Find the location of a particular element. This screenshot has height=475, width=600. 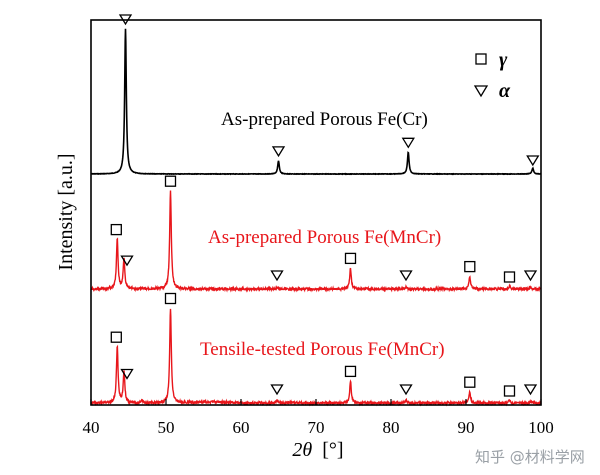

legend-label-gamma: γ is located at coordinates (503, 60).